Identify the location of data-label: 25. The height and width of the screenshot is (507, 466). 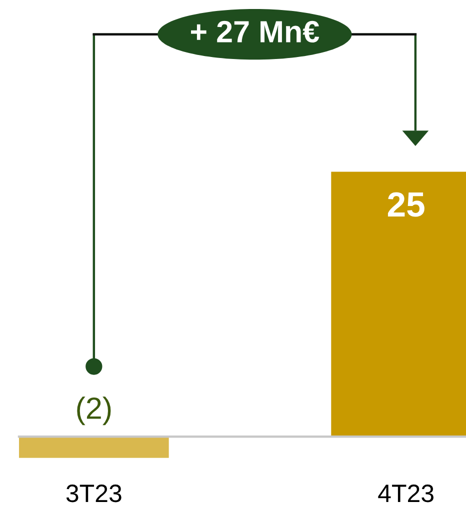
(406, 204).